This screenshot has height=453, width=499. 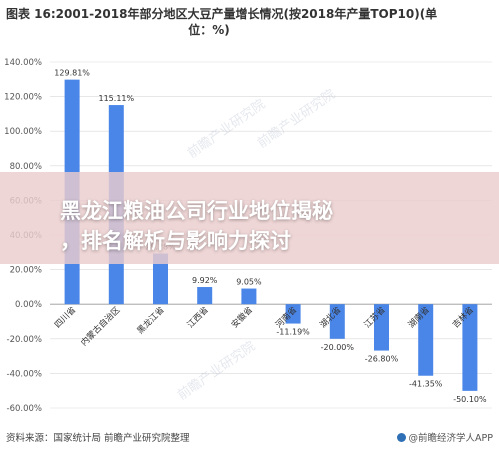 I want to click on data-label: -26.80%, so click(x=382, y=359).